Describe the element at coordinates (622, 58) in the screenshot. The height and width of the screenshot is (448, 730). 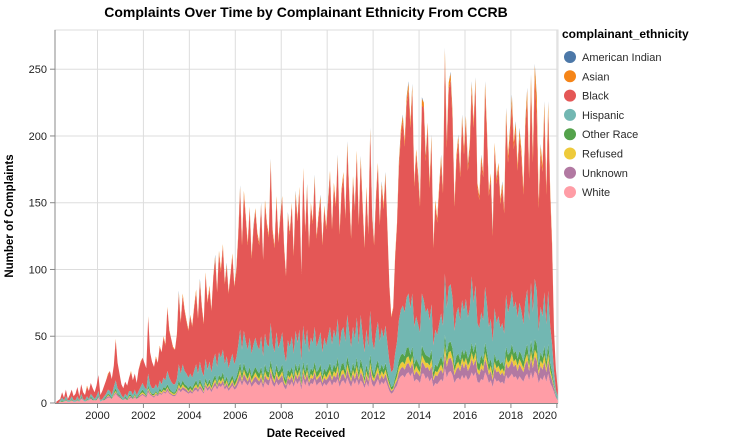
I see `legend-label: American Indian` at that location.